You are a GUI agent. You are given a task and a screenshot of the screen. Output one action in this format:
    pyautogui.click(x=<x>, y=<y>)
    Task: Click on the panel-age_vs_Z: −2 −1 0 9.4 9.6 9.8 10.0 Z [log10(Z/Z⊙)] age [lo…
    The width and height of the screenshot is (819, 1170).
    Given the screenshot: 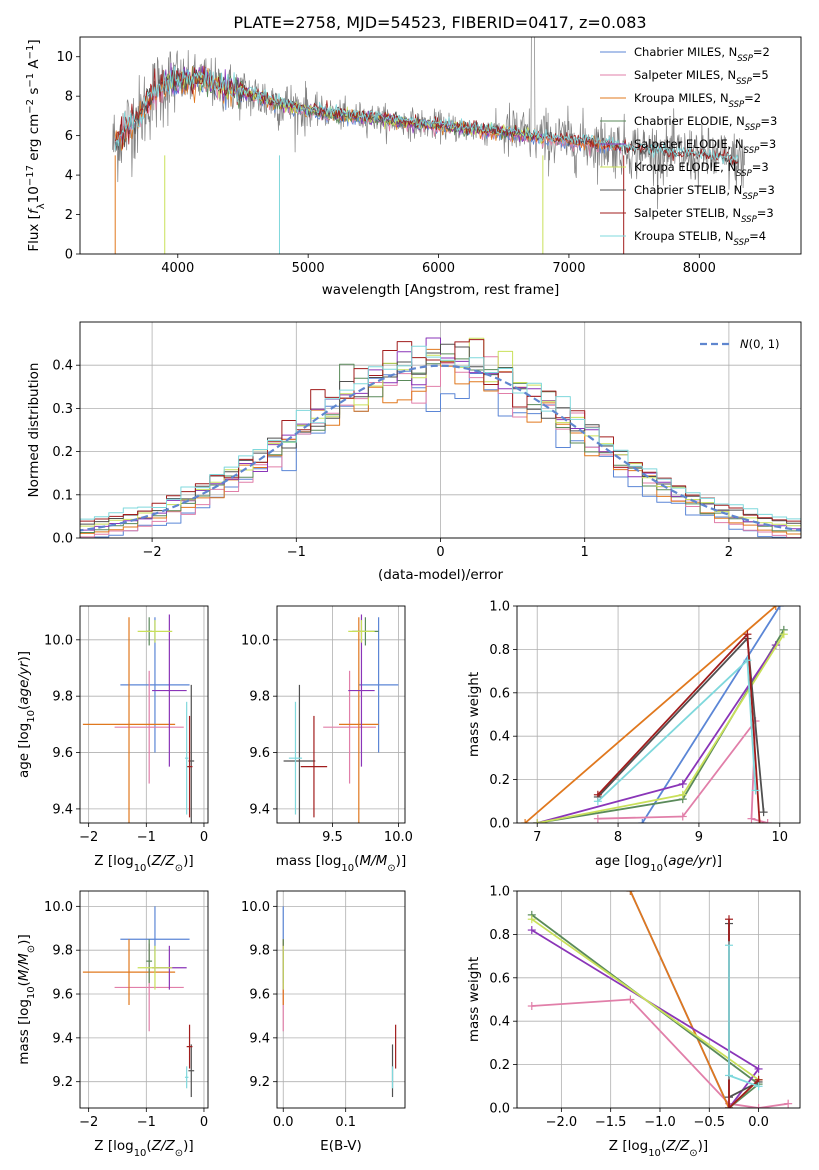 What is the action you would take?
    pyautogui.click(x=112, y=739)
    